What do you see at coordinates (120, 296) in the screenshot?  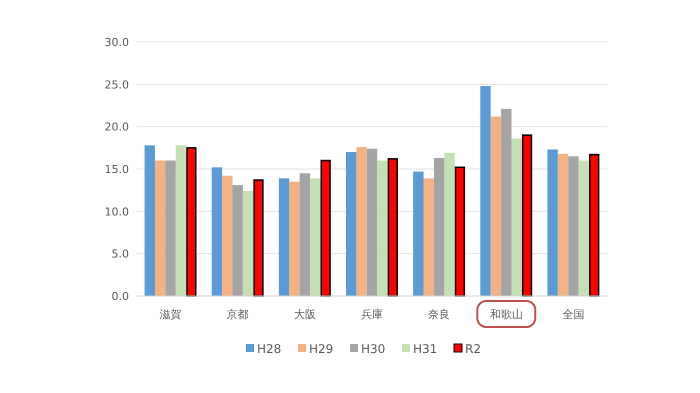 I see `y-tick-label: 0.0` at bounding box center [120, 296].